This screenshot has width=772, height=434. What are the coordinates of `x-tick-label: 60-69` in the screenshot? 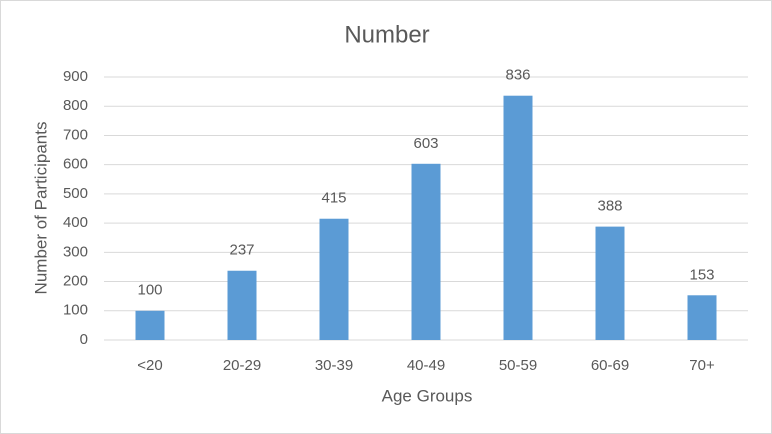 It's located at (610, 365).